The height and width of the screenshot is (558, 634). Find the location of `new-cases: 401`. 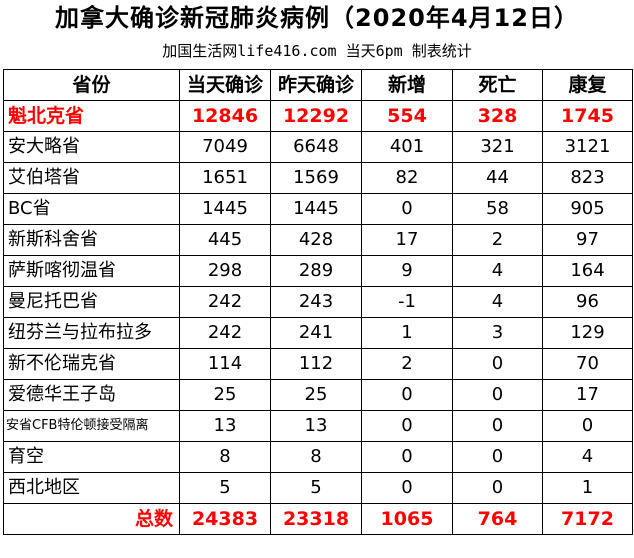

new-cases: 401 is located at coordinates (407, 147).